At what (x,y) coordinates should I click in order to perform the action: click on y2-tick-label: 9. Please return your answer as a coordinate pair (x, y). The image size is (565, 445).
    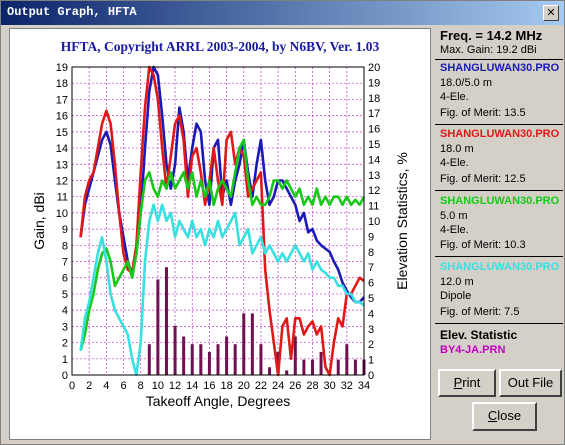
    Looking at the image, I should click on (371, 237).